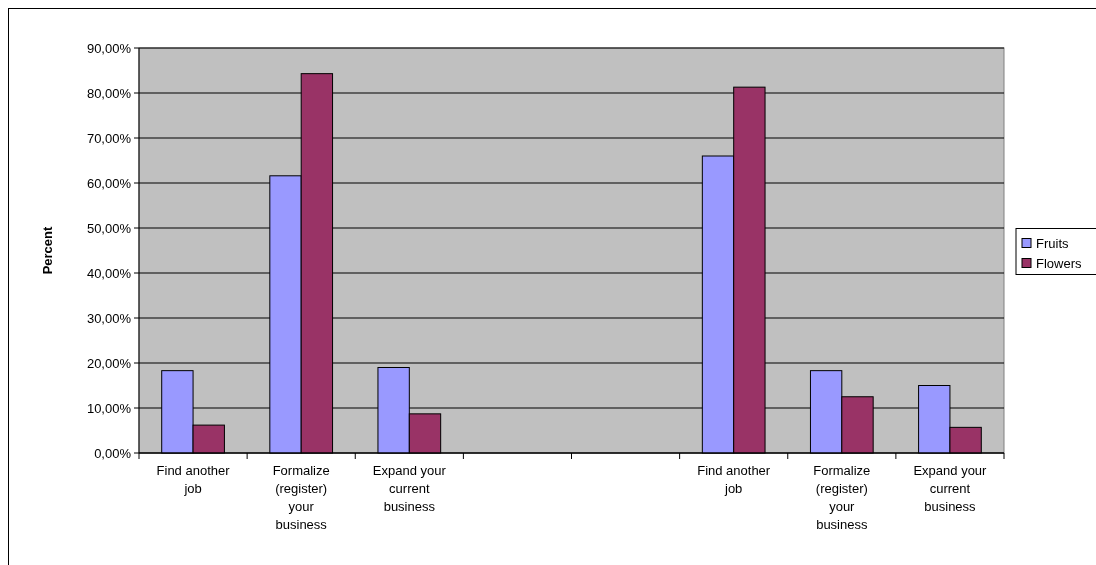 This screenshot has width=1096, height=565. I want to click on legend-label: Flowers, so click(1059, 263).